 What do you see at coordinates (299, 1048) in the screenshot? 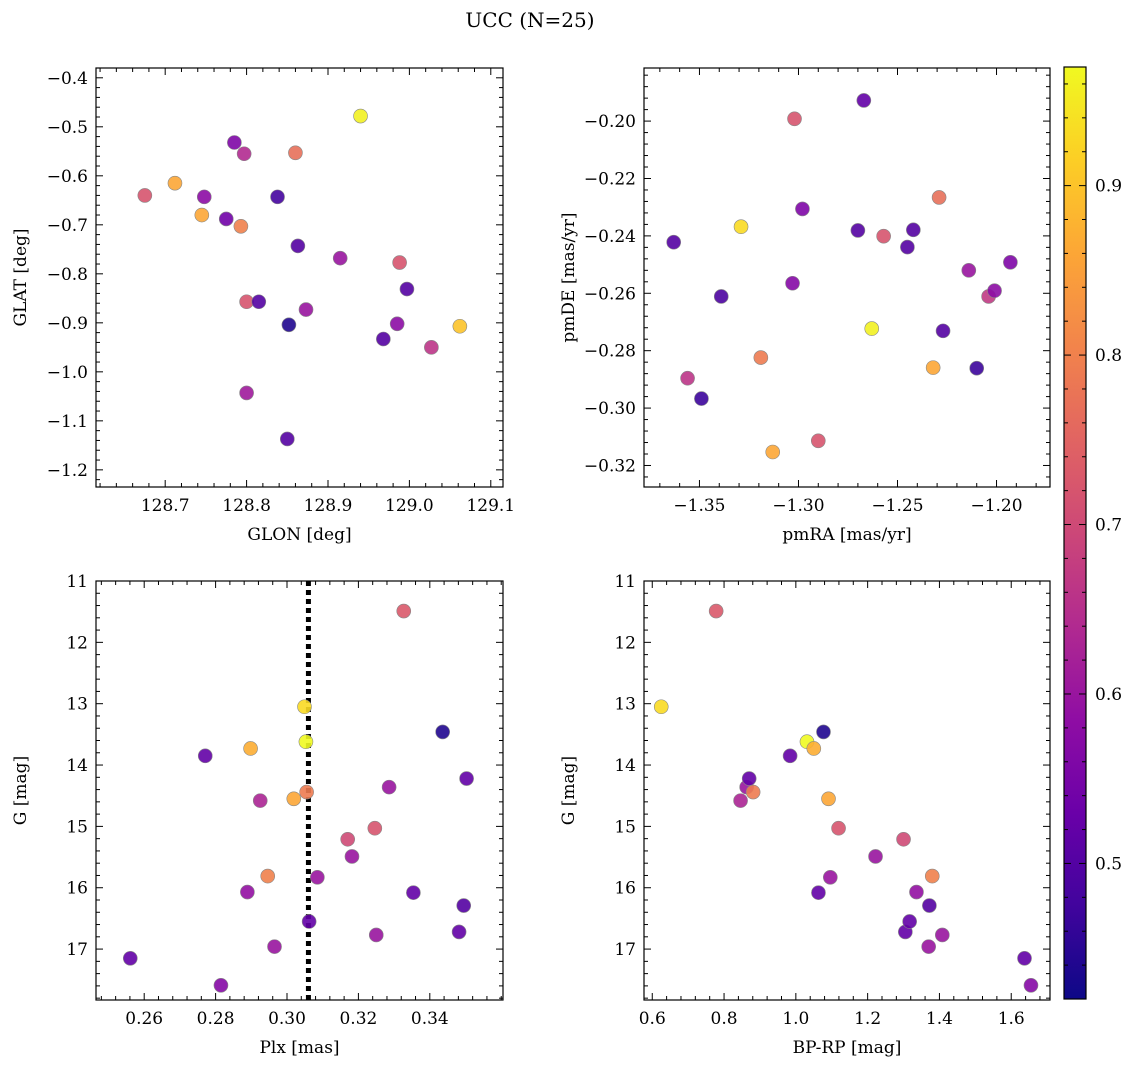
I see `x-axis-label: Plx [mas]` at bounding box center [299, 1048].